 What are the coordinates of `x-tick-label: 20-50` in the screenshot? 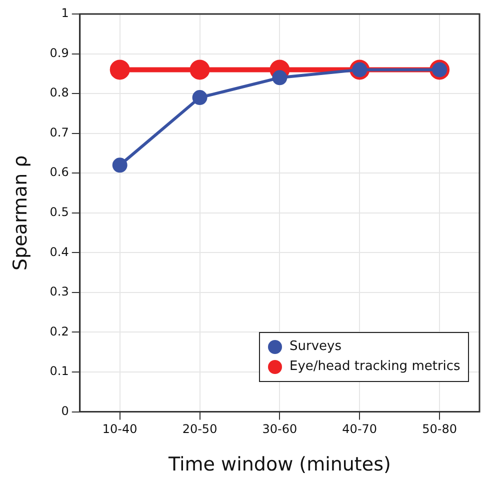 It's located at (200, 429).